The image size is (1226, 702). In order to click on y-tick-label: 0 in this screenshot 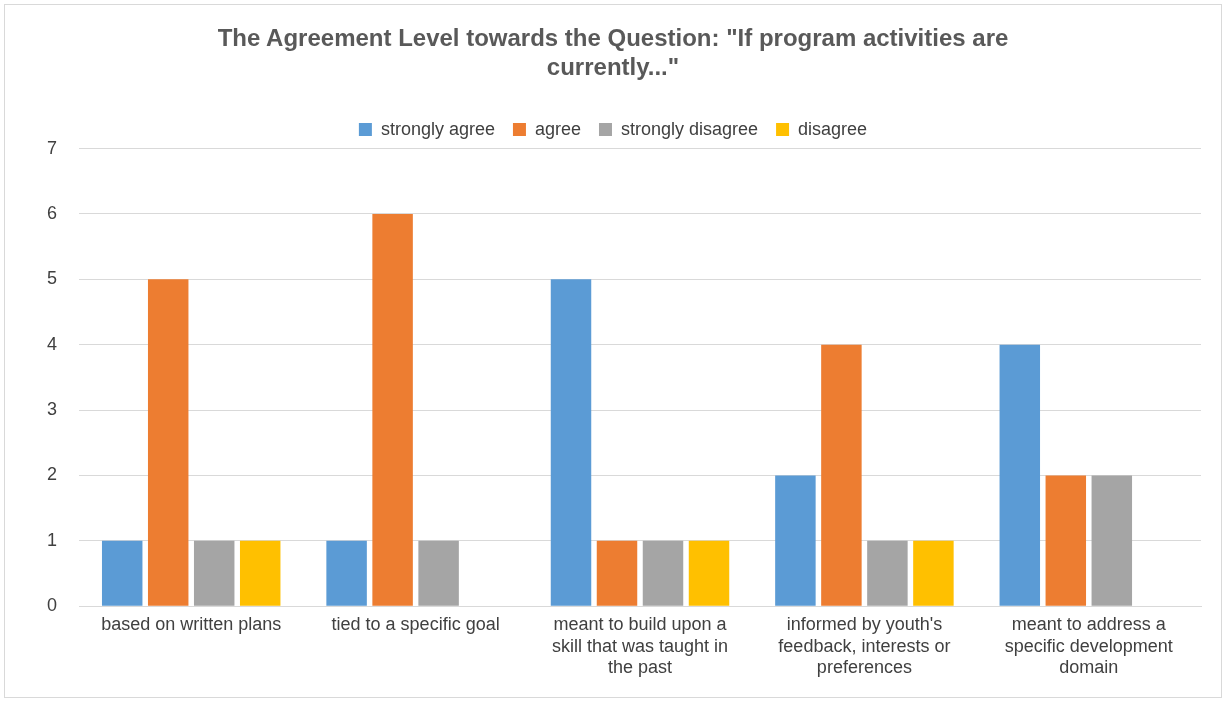, I will do `click(52, 605)`.